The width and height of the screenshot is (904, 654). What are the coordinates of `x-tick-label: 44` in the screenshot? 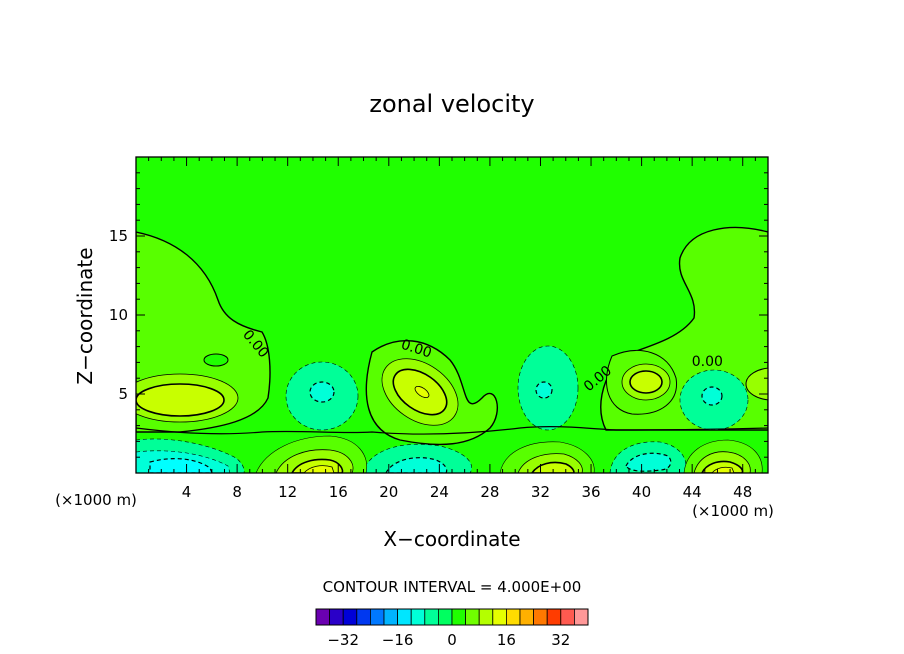 It's located at (692, 492).